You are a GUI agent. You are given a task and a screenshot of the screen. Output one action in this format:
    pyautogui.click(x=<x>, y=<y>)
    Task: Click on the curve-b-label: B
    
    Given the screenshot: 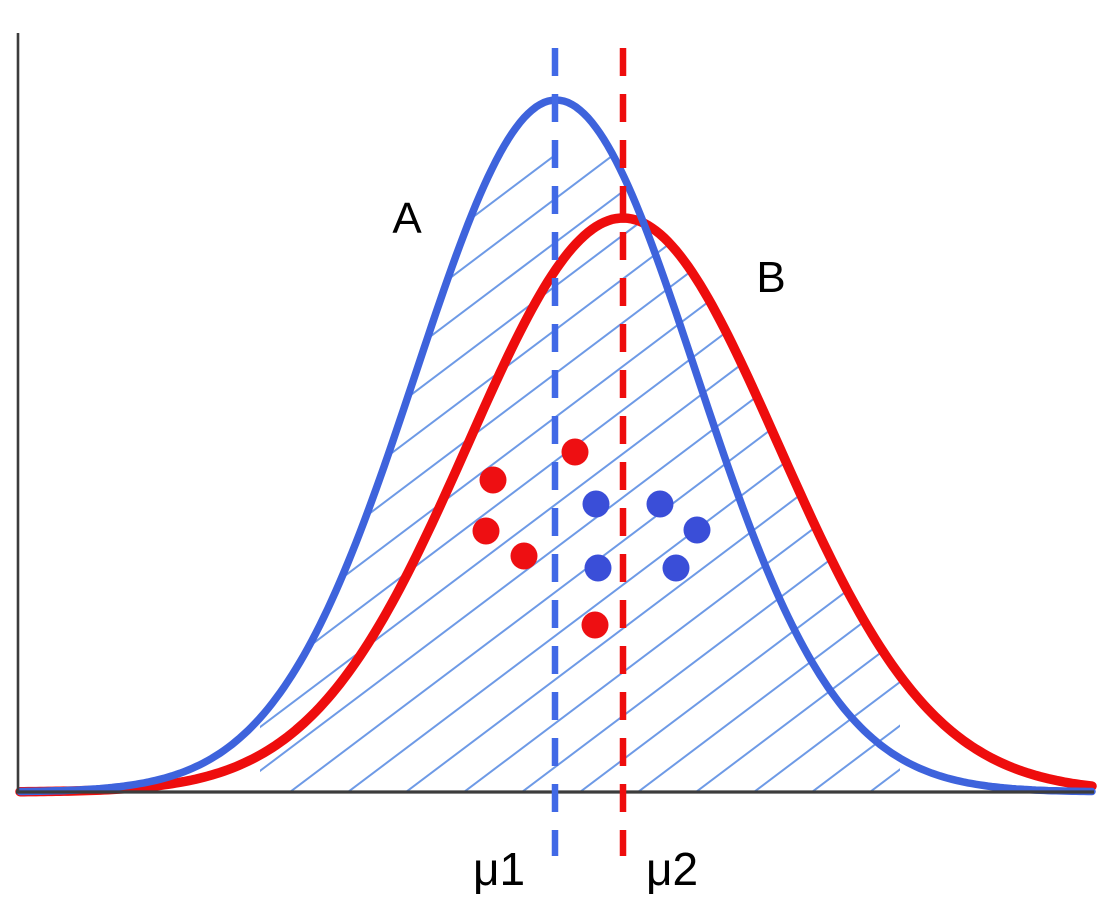 What is the action you would take?
    pyautogui.click(x=771, y=277)
    